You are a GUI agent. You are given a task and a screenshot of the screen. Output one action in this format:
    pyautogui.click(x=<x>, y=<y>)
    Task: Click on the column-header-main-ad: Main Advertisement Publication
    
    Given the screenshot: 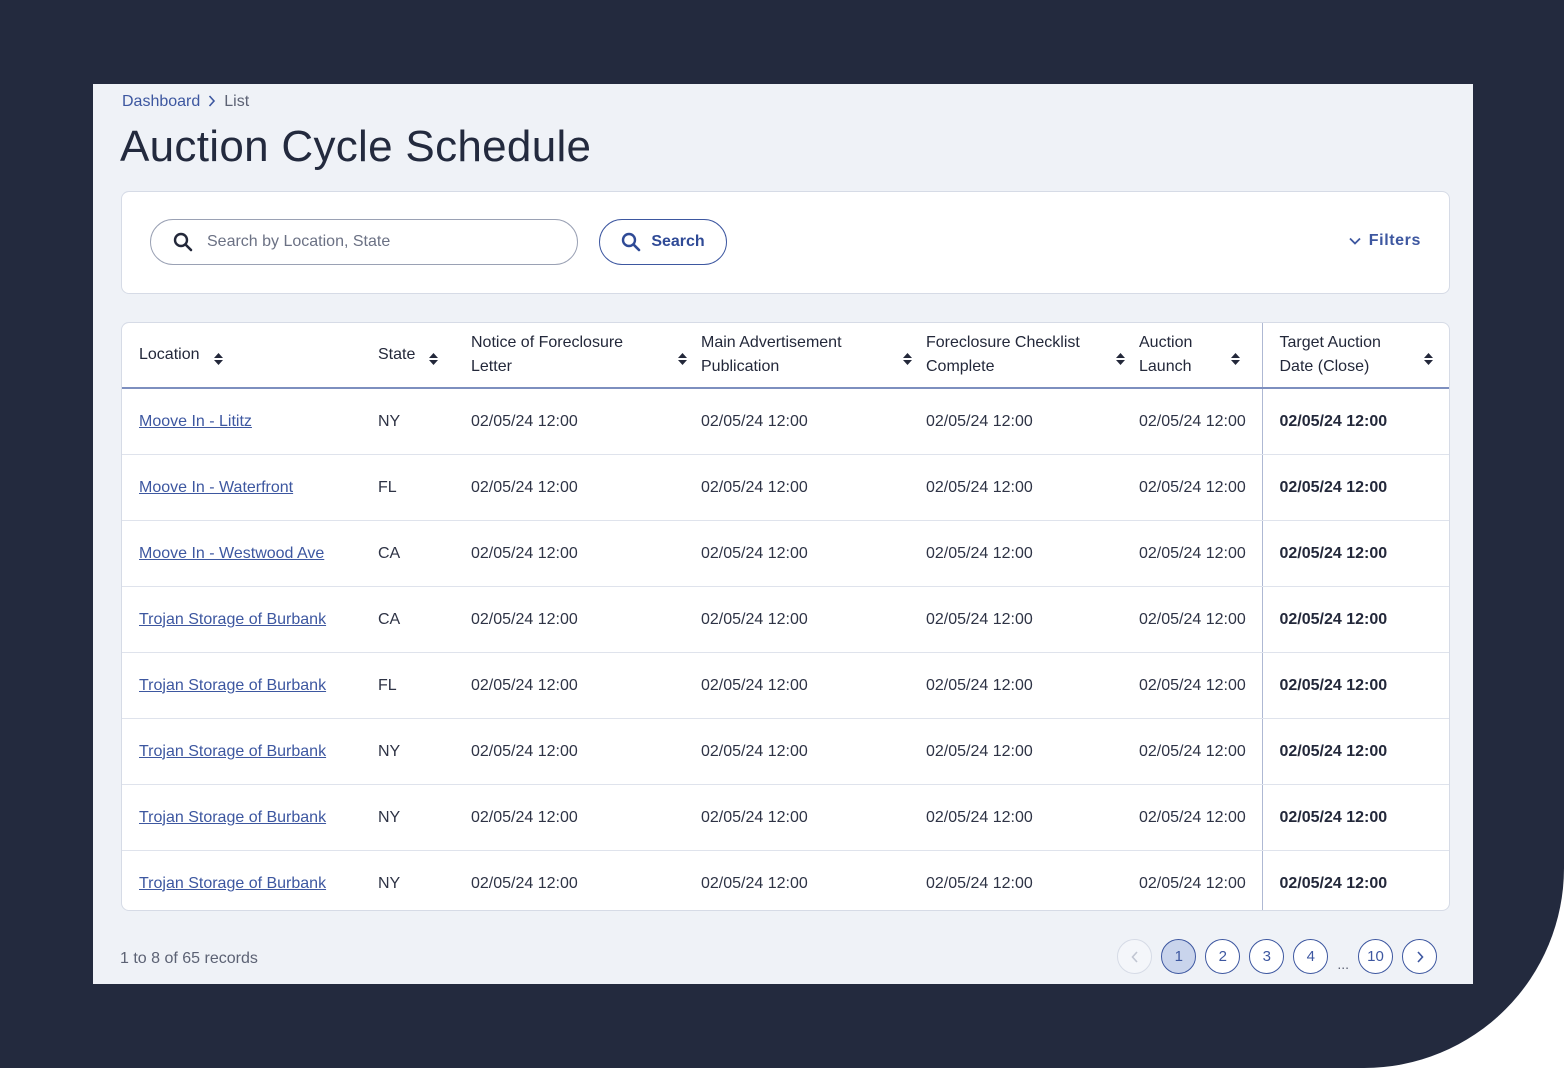 What is the action you would take?
    pyautogui.click(x=813, y=356)
    